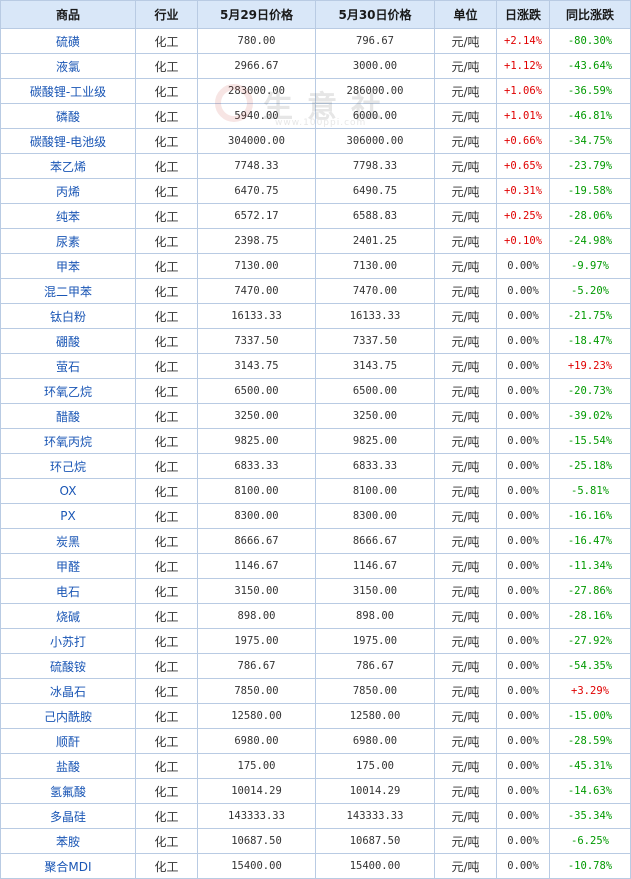 The width and height of the screenshot is (631, 879). What do you see at coordinates (256, 666) in the screenshot?
I see `price-may29-cell: 786.67` at bounding box center [256, 666].